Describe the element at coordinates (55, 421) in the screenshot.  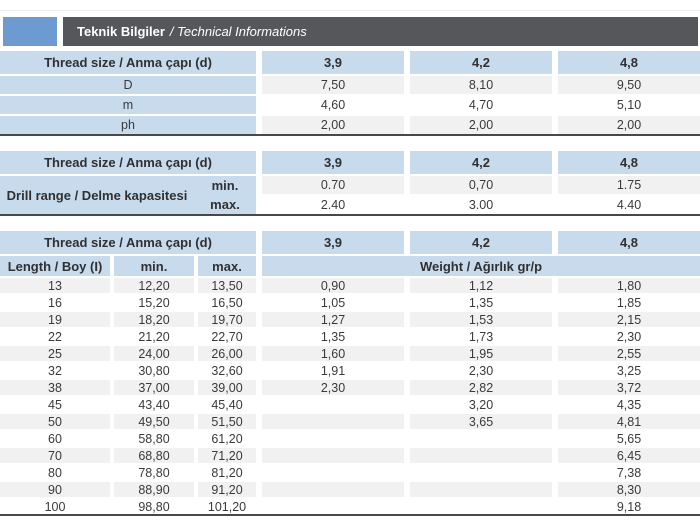
I see `length-cell: 50` at that location.